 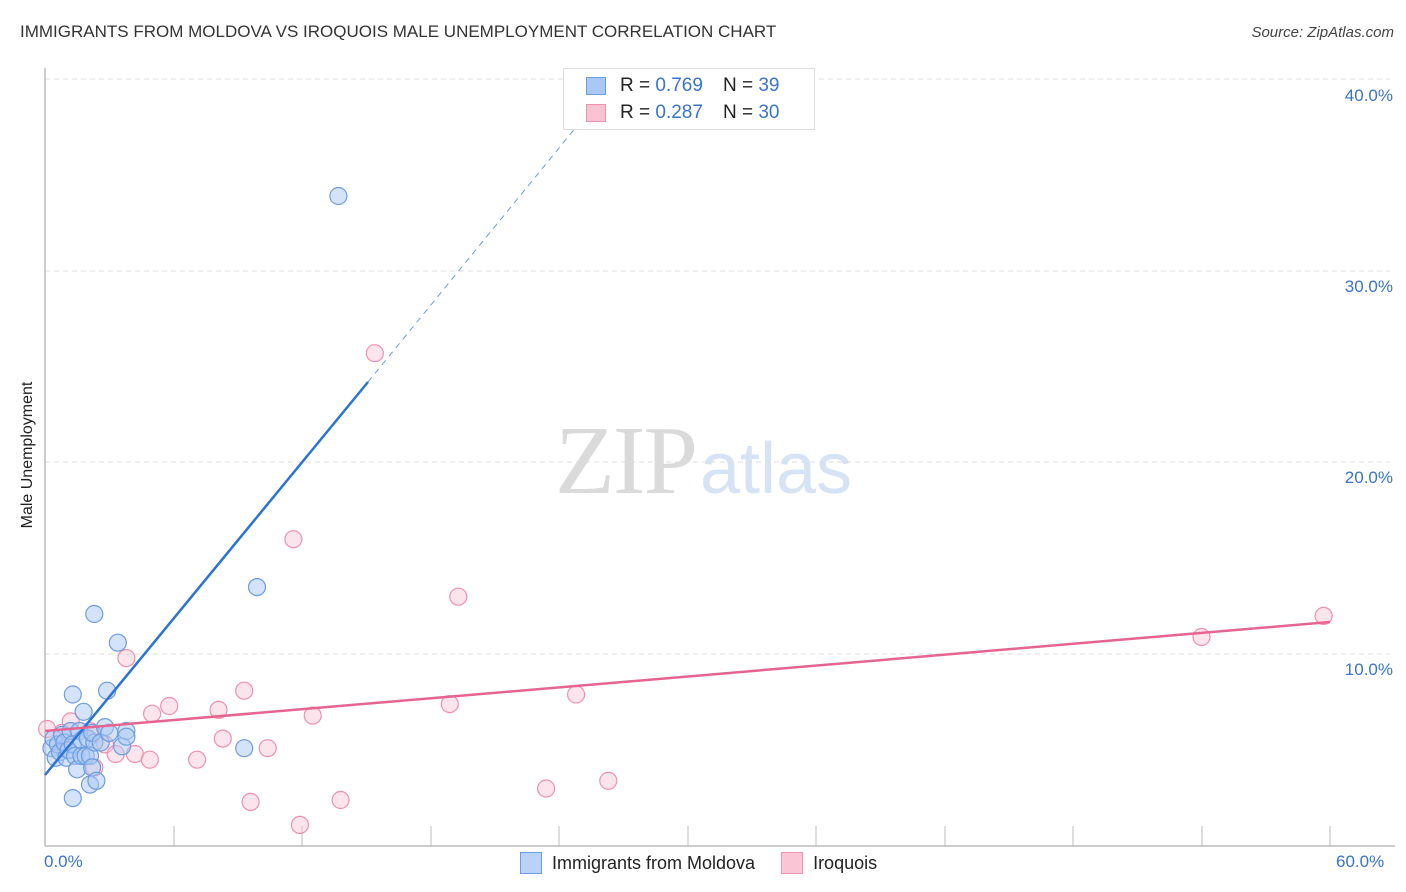 I want to click on y-tick-40: 40.0%, so click(x=1368, y=95).